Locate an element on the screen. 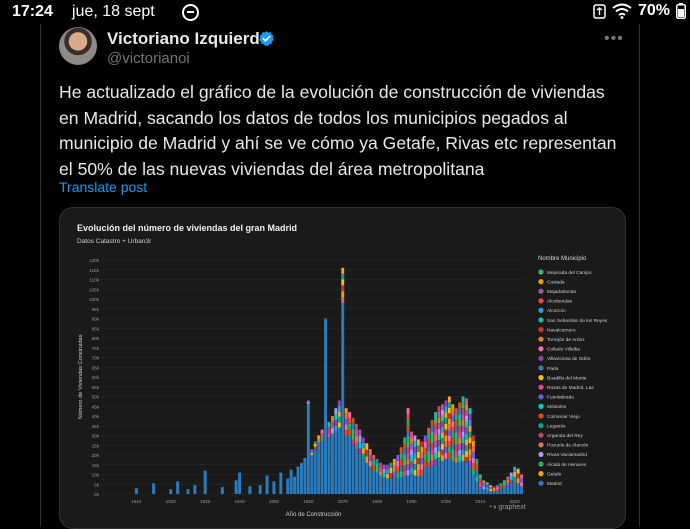 The image size is (690, 529). x-tick-label: 2020 is located at coordinates (515, 501).